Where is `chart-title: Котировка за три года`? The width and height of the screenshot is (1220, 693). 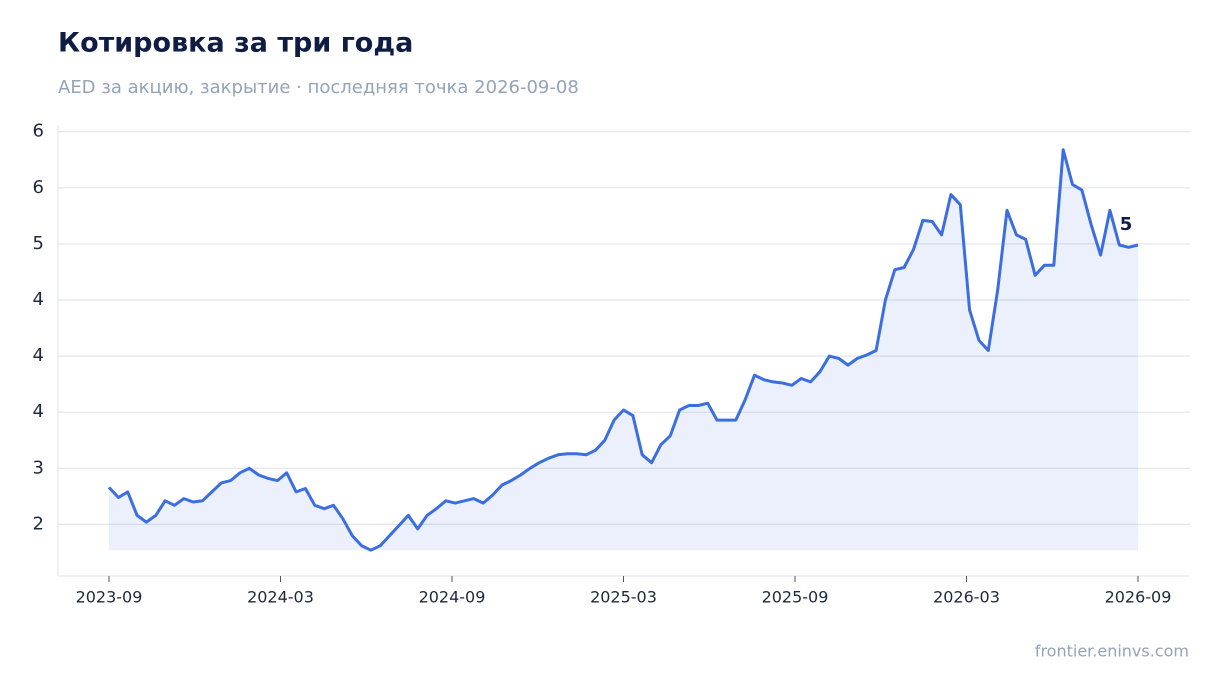
chart-title: Котировка за три года is located at coordinates (235, 43).